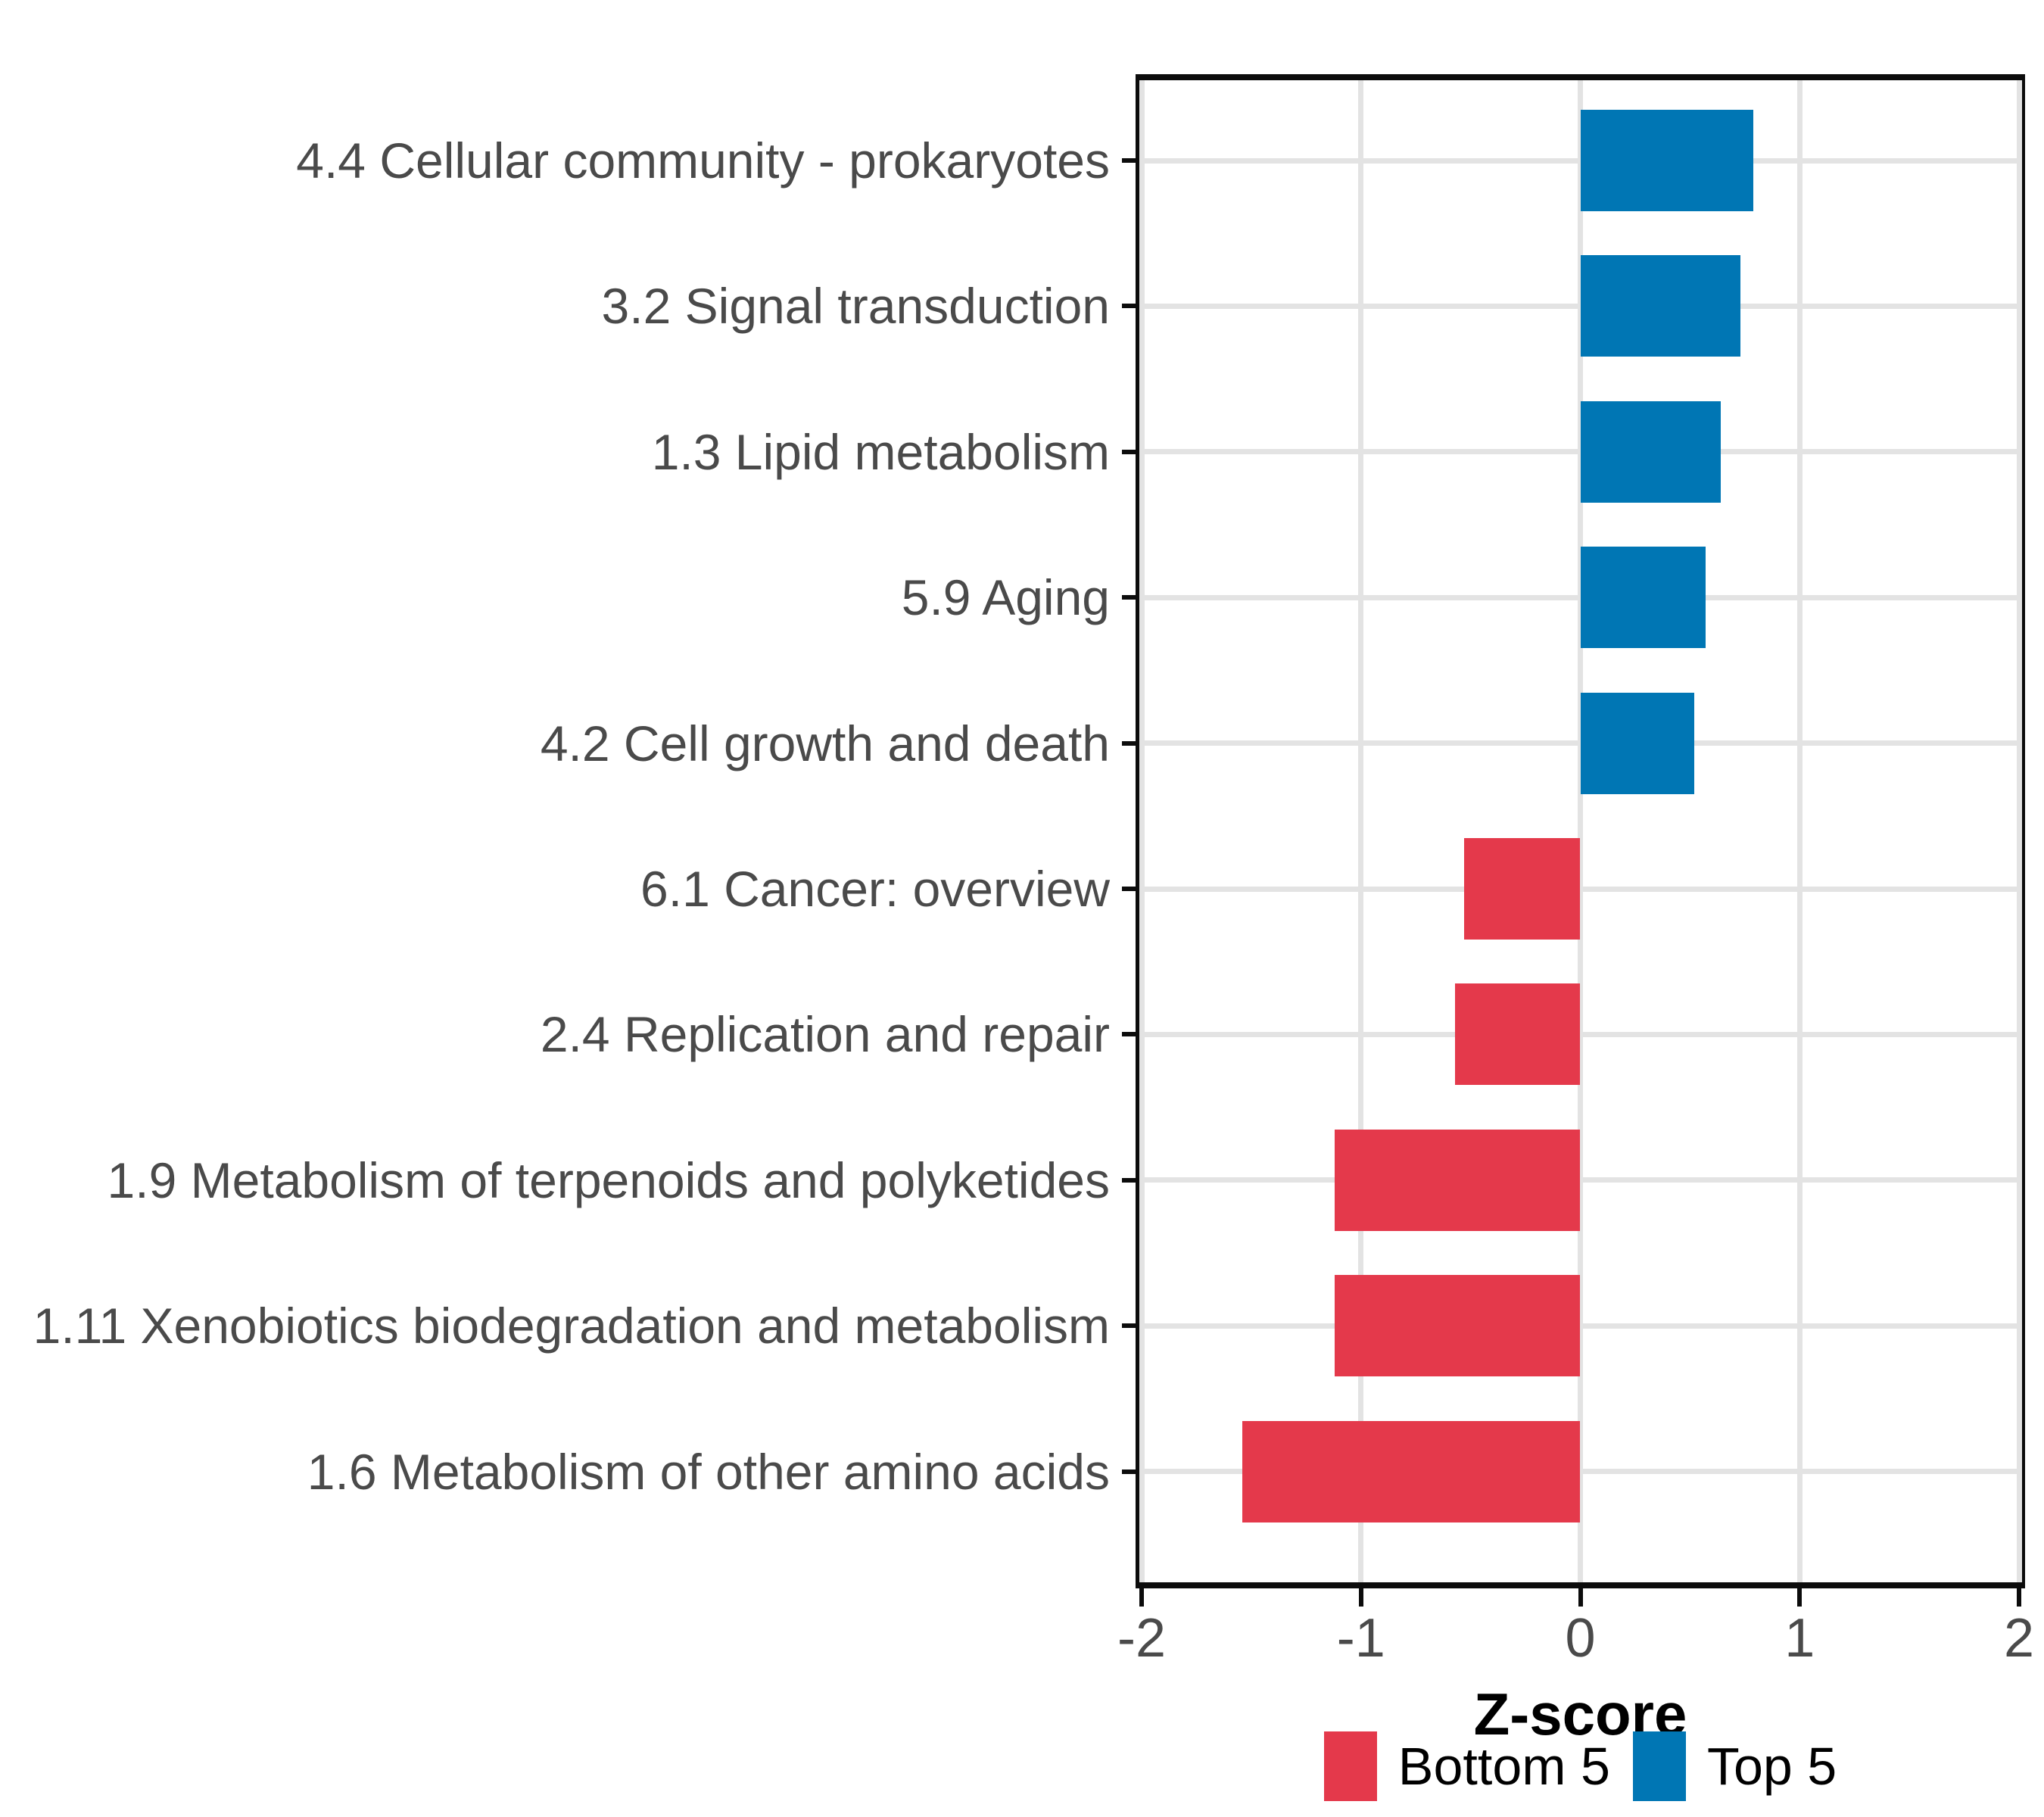 The height and width of the screenshot is (1817, 2044). Describe the element at coordinates (703, 160) in the screenshot. I see `y-axis-label: 4.4 Cellular community - prokaryotes` at that location.